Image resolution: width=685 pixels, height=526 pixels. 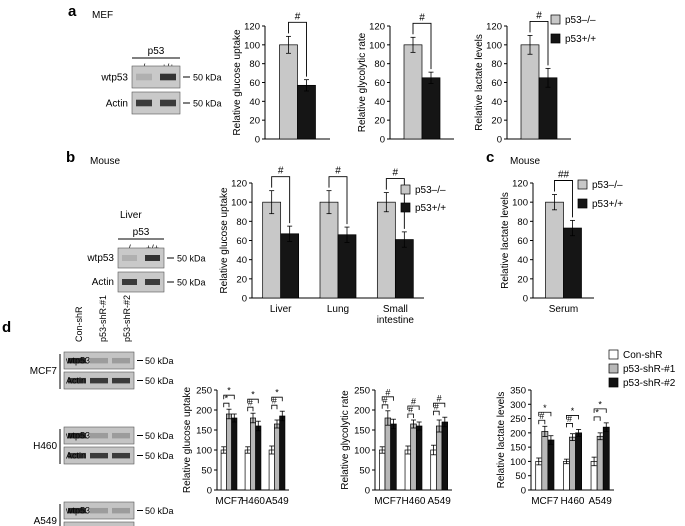 What do you see at coordinates (206, 471) in the screenshot?
I see `y-tick-label: 50` at bounding box center [206, 471].